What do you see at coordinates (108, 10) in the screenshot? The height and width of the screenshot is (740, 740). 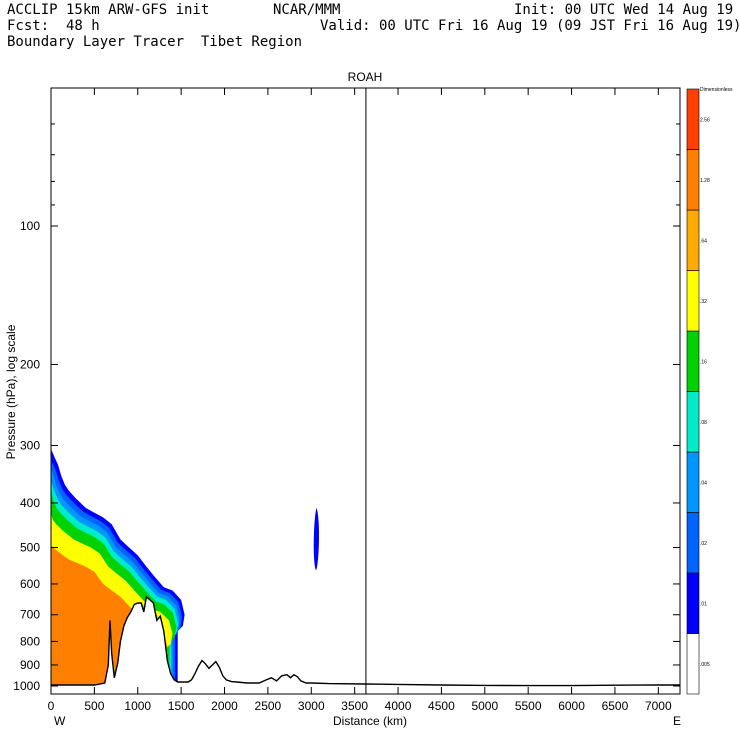 I see `model-title: ACCLIP 15km ARW-GFS init` at bounding box center [108, 10].